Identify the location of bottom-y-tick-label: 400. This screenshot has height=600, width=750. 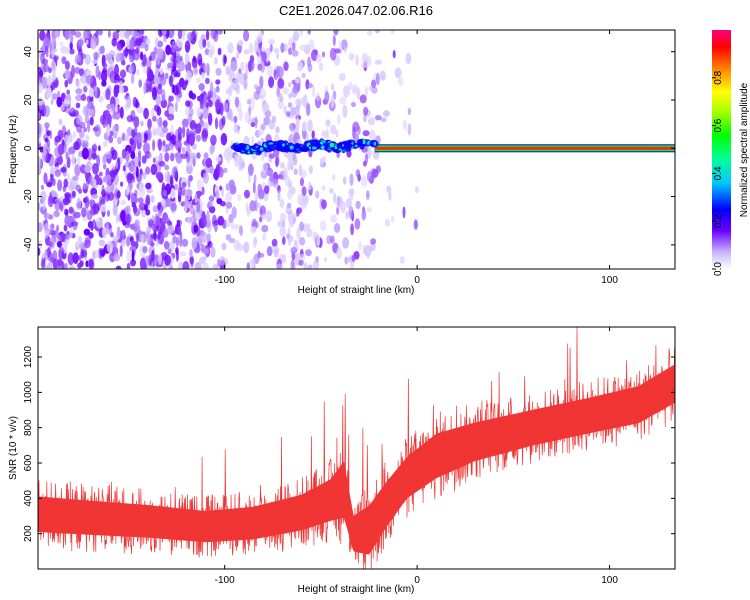
(28, 498).